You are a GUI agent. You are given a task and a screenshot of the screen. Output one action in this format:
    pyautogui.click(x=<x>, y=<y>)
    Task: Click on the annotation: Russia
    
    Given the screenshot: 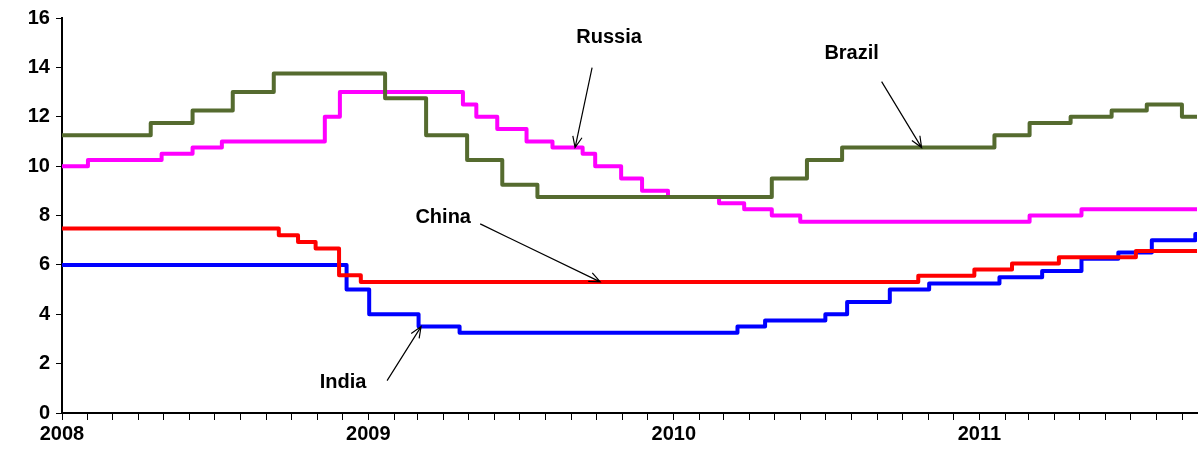 What is the action you would take?
    pyautogui.click(x=609, y=36)
    